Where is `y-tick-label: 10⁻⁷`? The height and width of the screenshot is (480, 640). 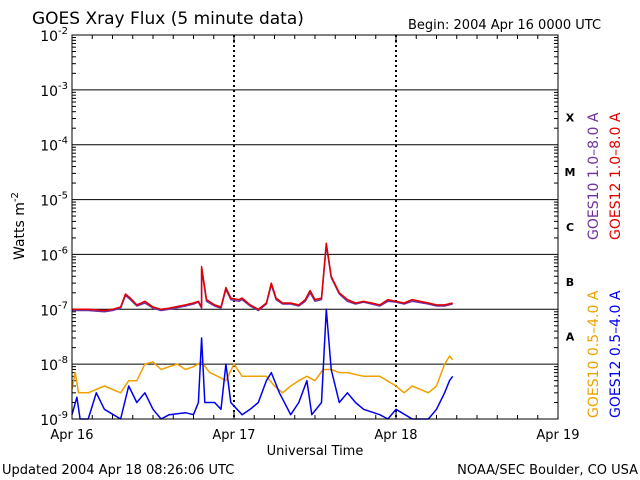 y-tick-label: 10⁻⁷ is located at coordinates (54, 309).